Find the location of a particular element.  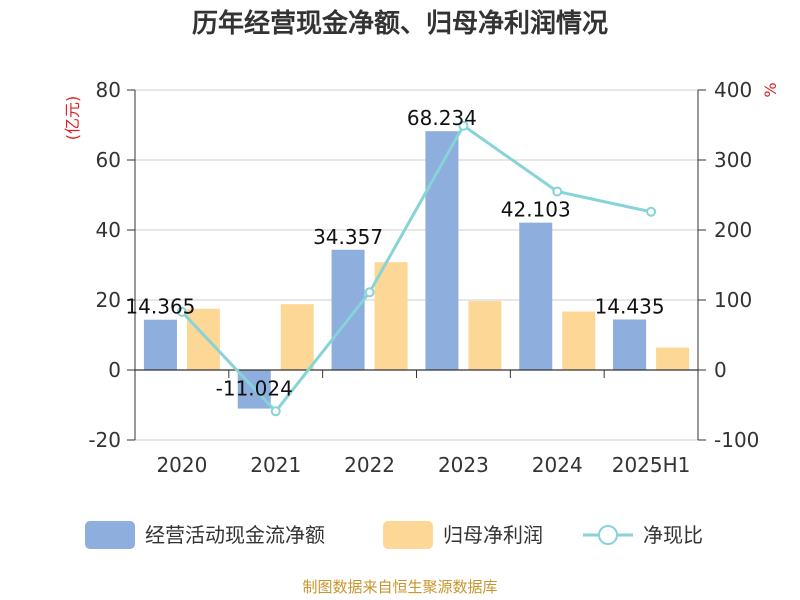

right-axis-tick-label: 400 is located at coordinates (733, 90).